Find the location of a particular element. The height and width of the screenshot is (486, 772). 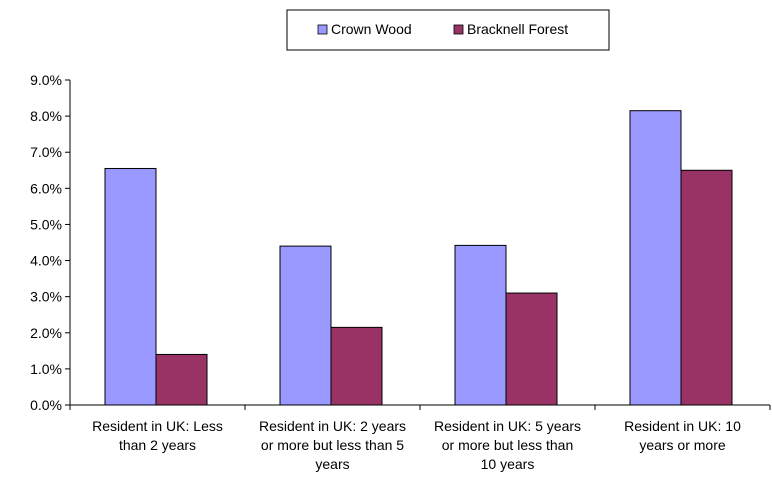

y-axis: 0.0% 1.0% 2.0% 3.0% 4.0% 5.0% 6.0% 7.0% 8.0% 9.0% is located at coordinates (50, 242).